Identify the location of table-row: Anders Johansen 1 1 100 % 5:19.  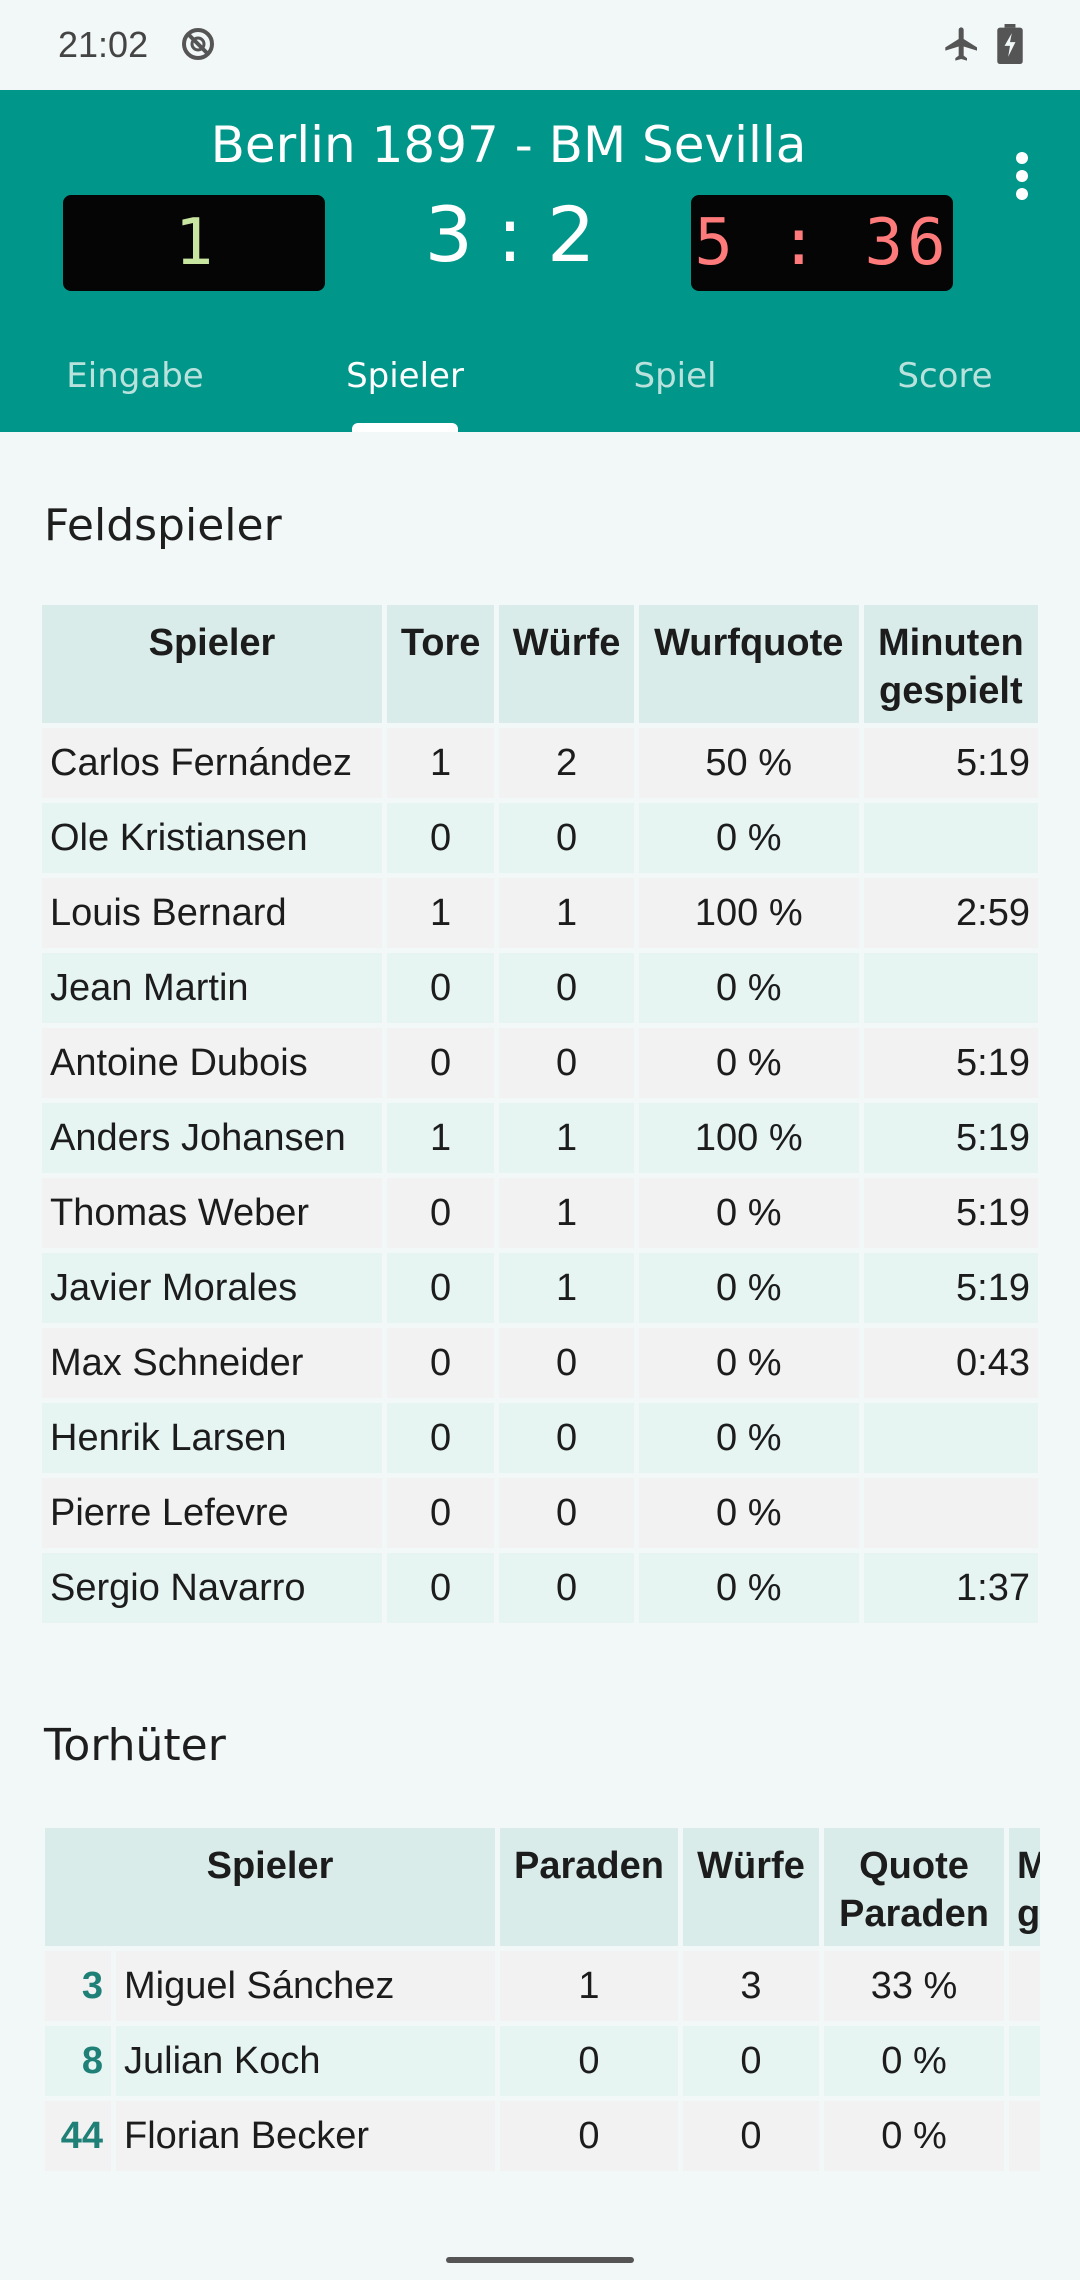
(540, 1138).